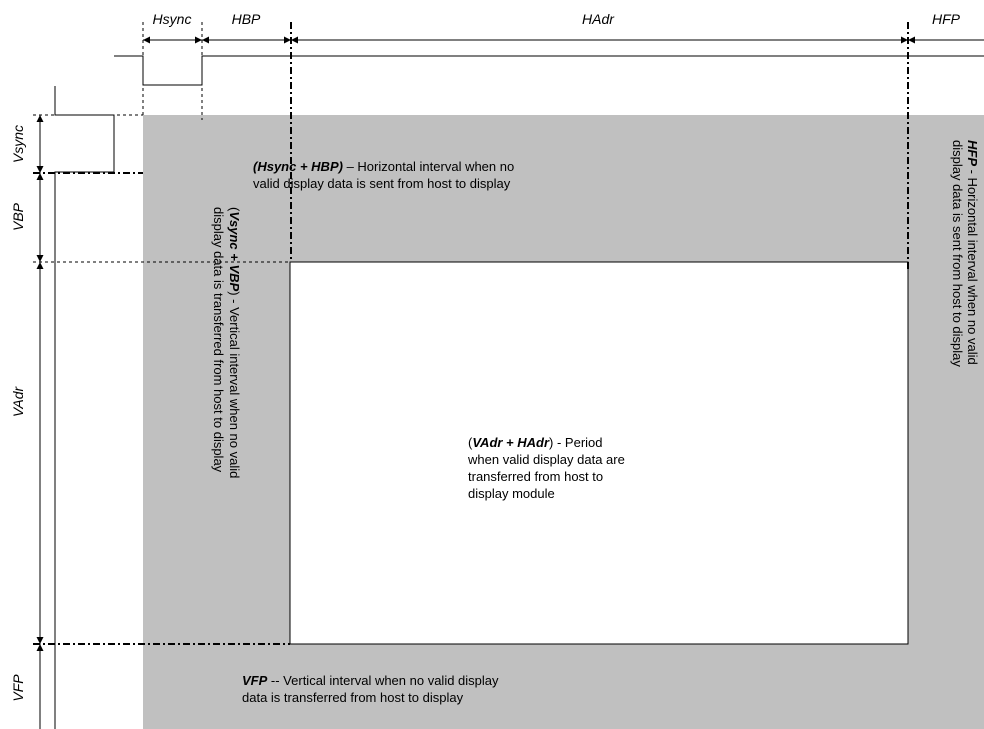 This screenshot has height=729, width=984. What do you see at coordinates (972, 153) in the screenshot?
I see `hfp-term: HFP` at bounding box center [972, 153].